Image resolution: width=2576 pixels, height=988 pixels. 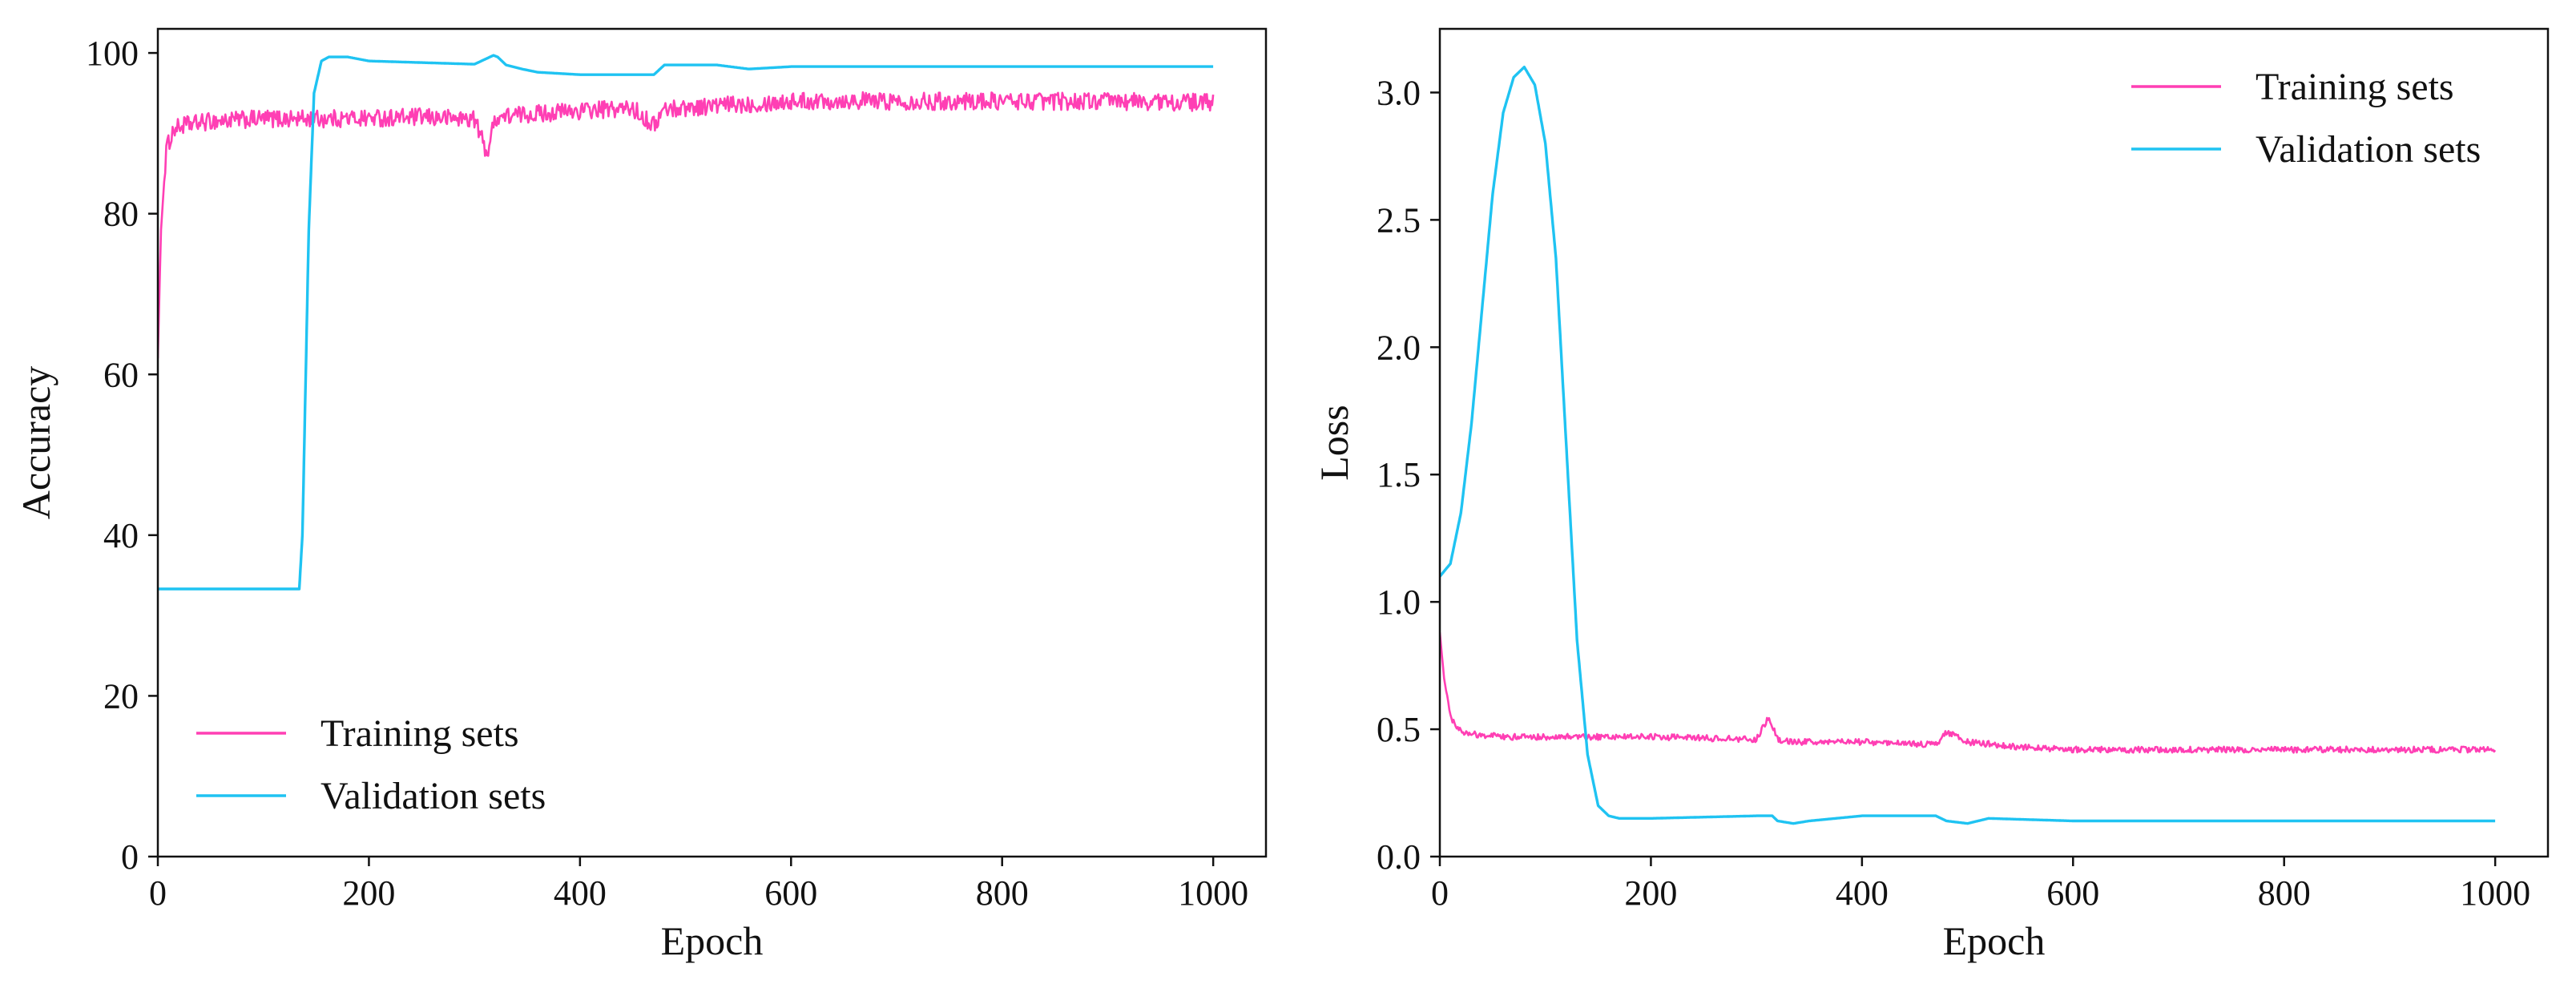 I want to click on loss-legend-label-training: Training sets, so click(x=2355, y=87).